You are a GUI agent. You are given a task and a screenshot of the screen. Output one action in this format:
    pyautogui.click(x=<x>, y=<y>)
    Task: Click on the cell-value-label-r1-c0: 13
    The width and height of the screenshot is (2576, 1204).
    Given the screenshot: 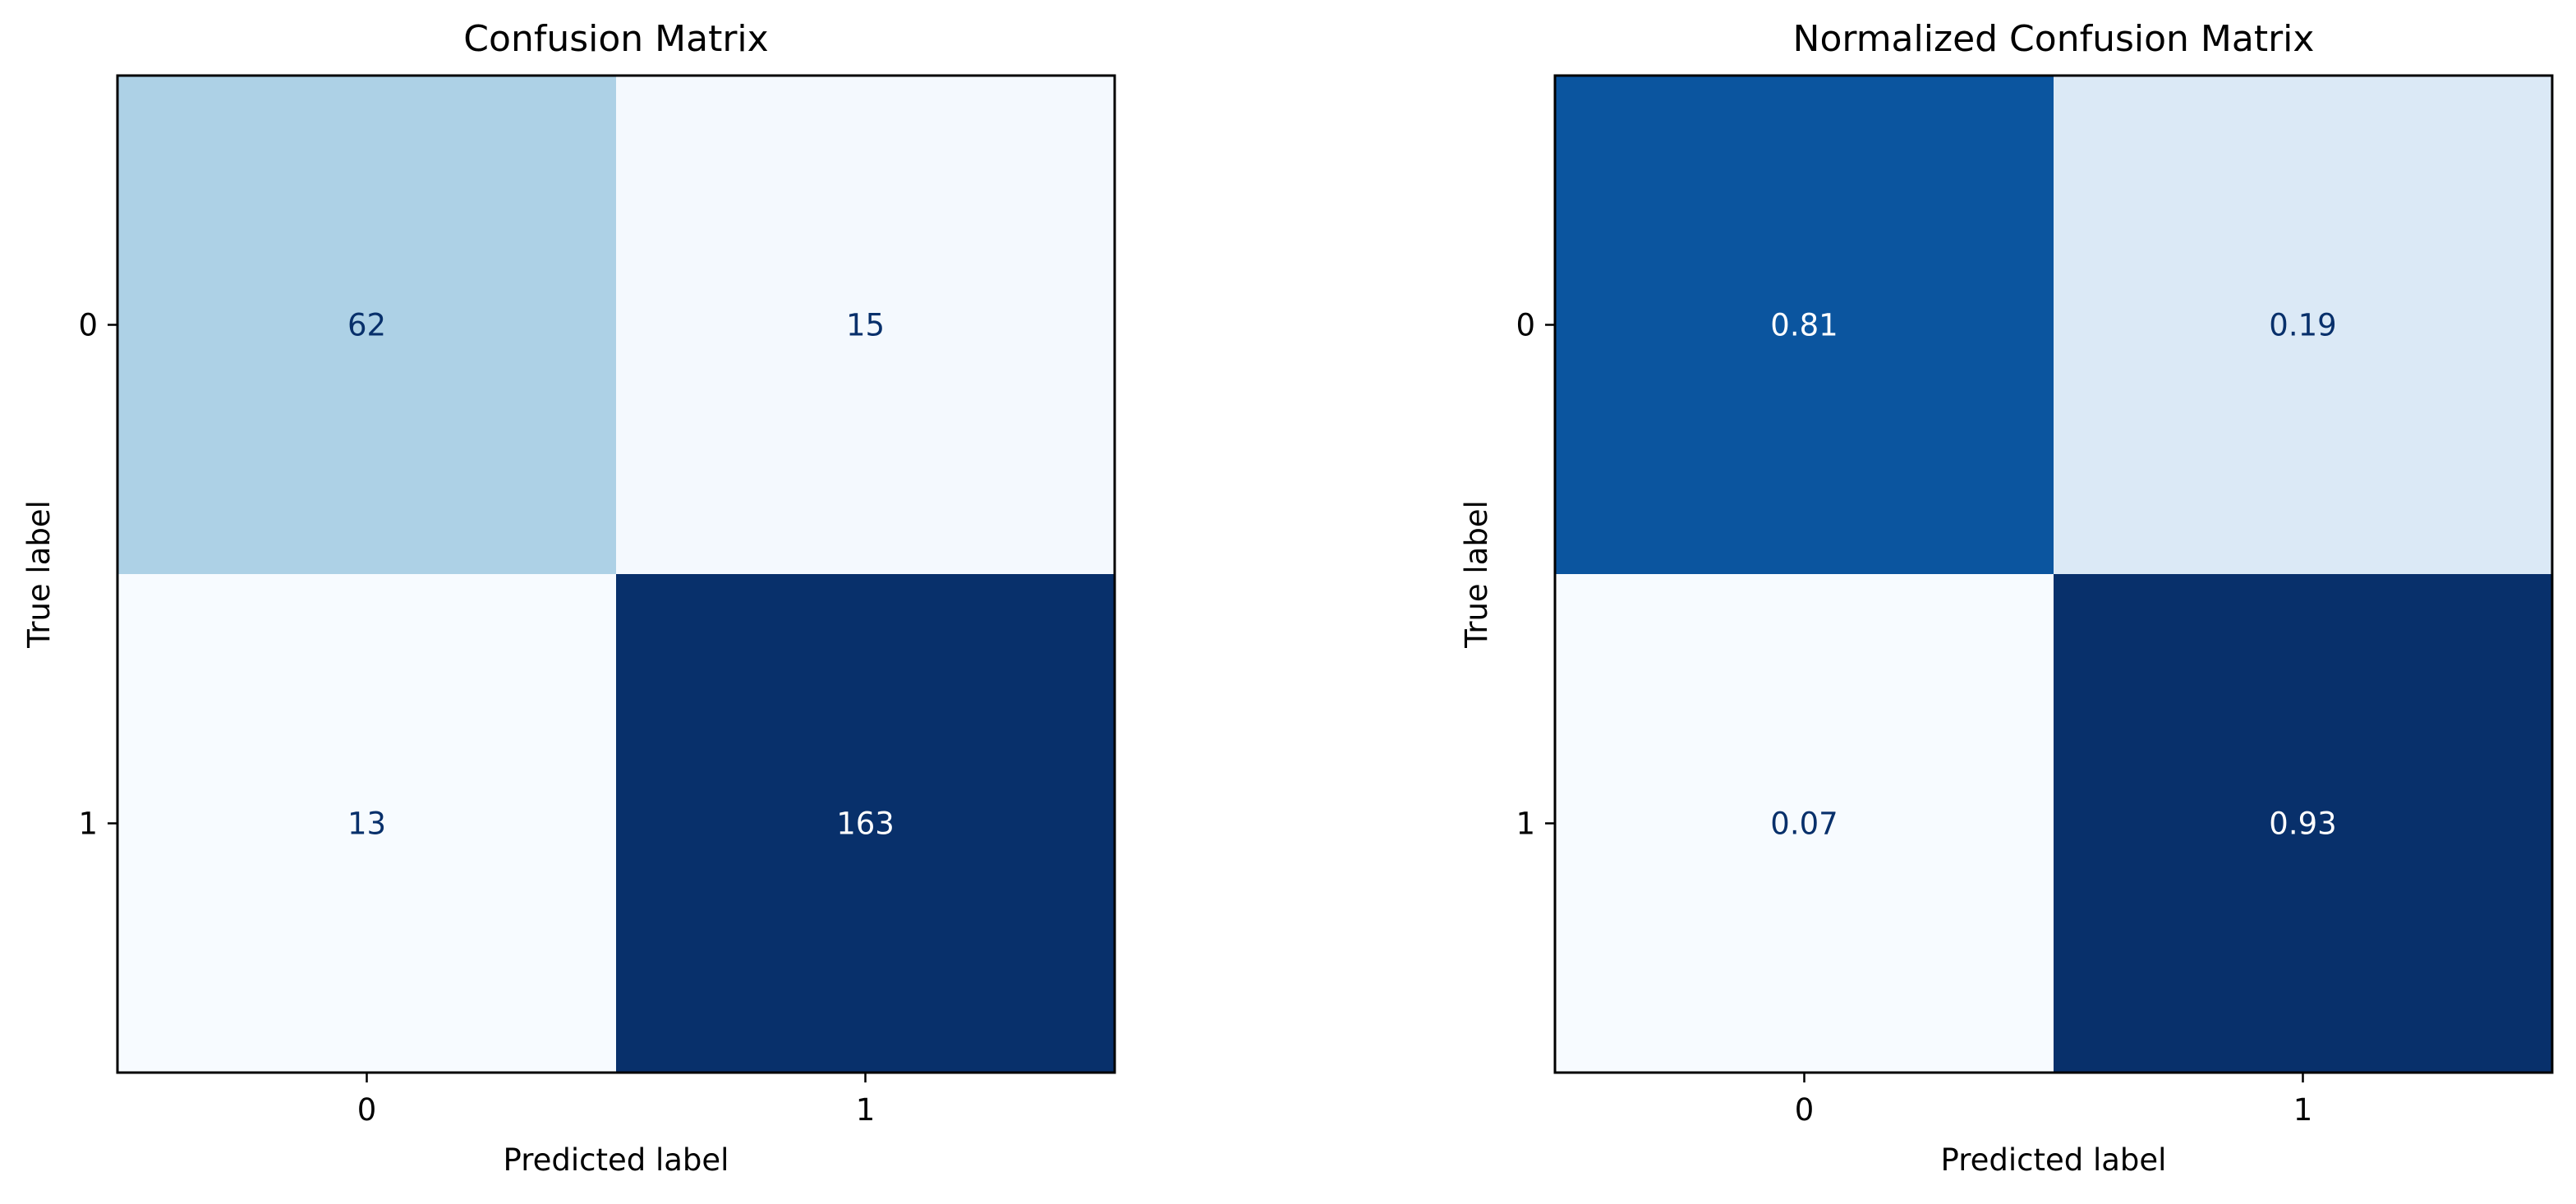 What is the action you would take?
    pyautogui.click(x=366, y=824)
    